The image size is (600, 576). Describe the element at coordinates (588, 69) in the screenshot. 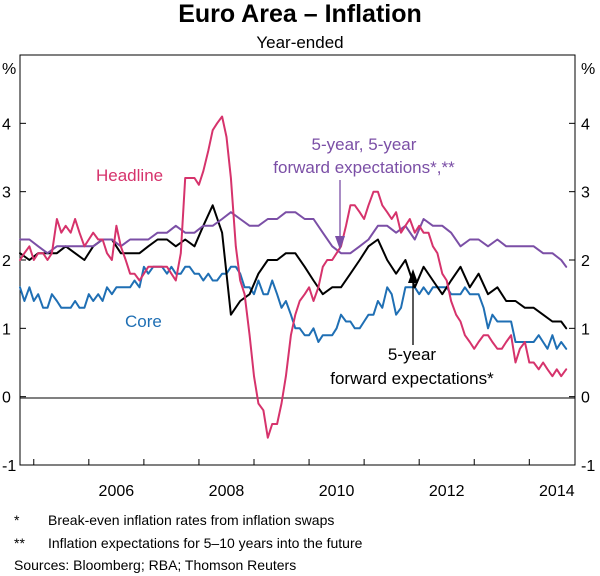

I see `y-unit-right: %` at that location.